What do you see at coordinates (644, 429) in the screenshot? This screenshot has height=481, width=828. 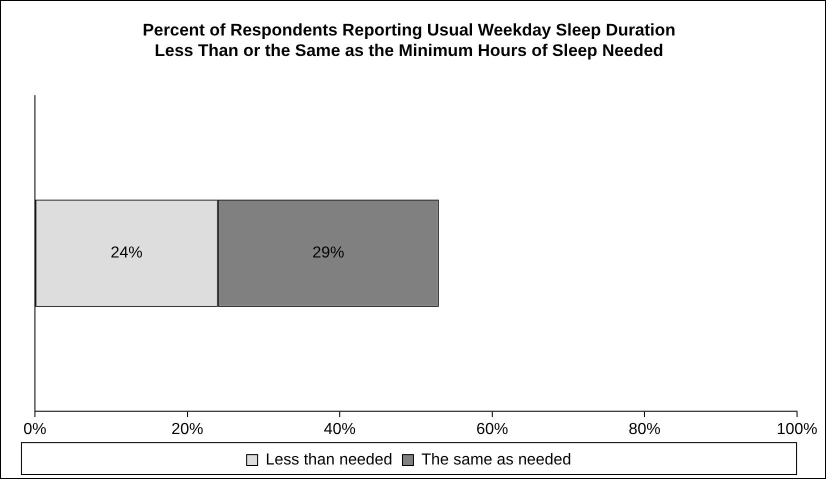 I see `x-tick-label: 80%` at bounding box center [644, 429].